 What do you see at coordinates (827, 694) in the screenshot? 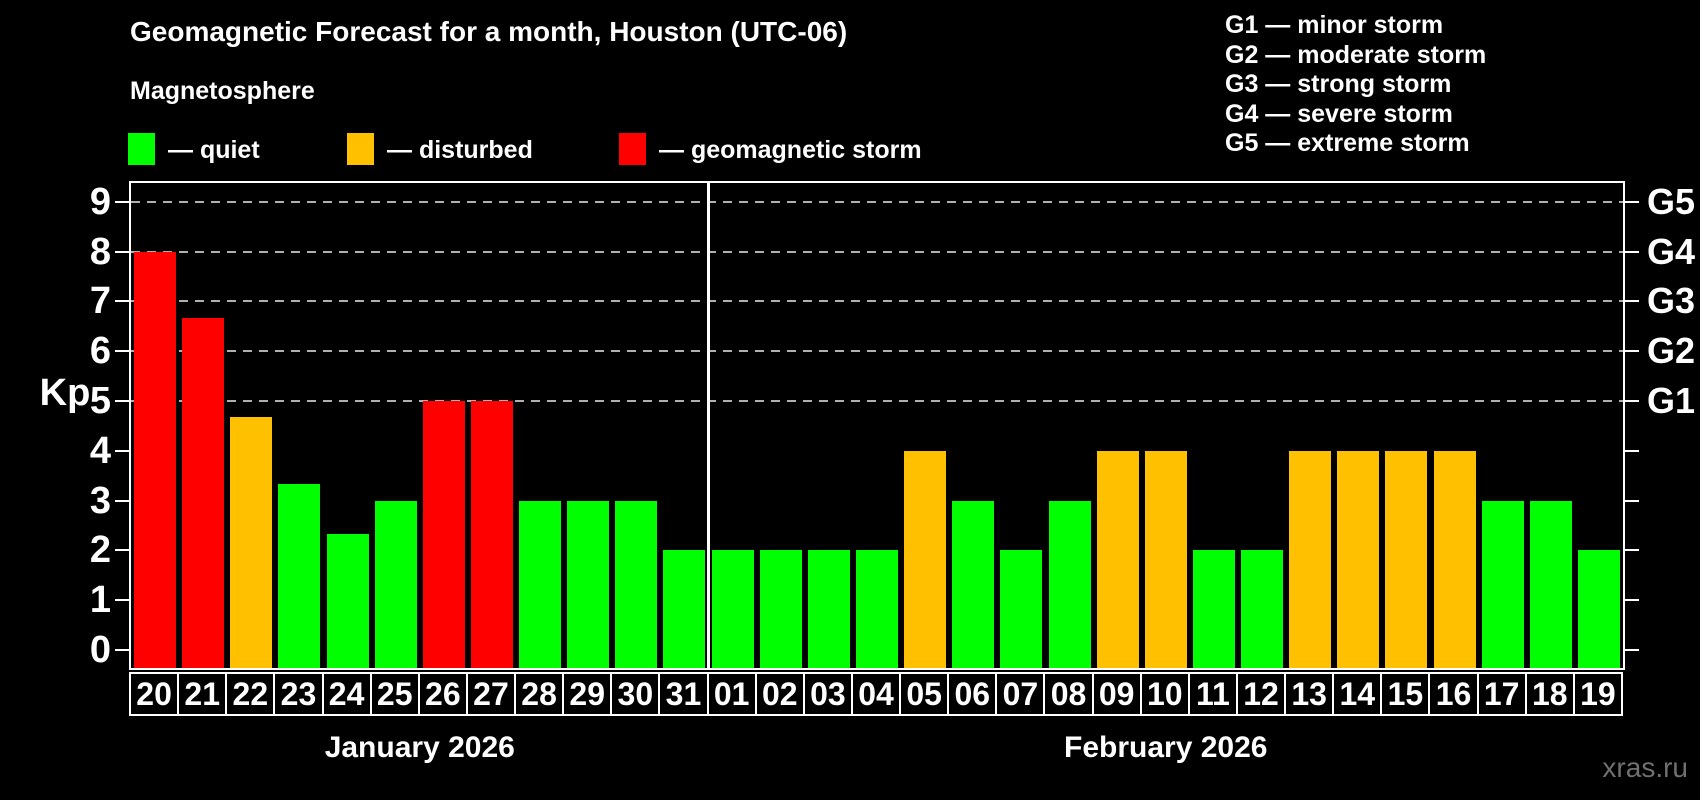
I see `day-label-cell: 03` at bounding box center [827, 694].